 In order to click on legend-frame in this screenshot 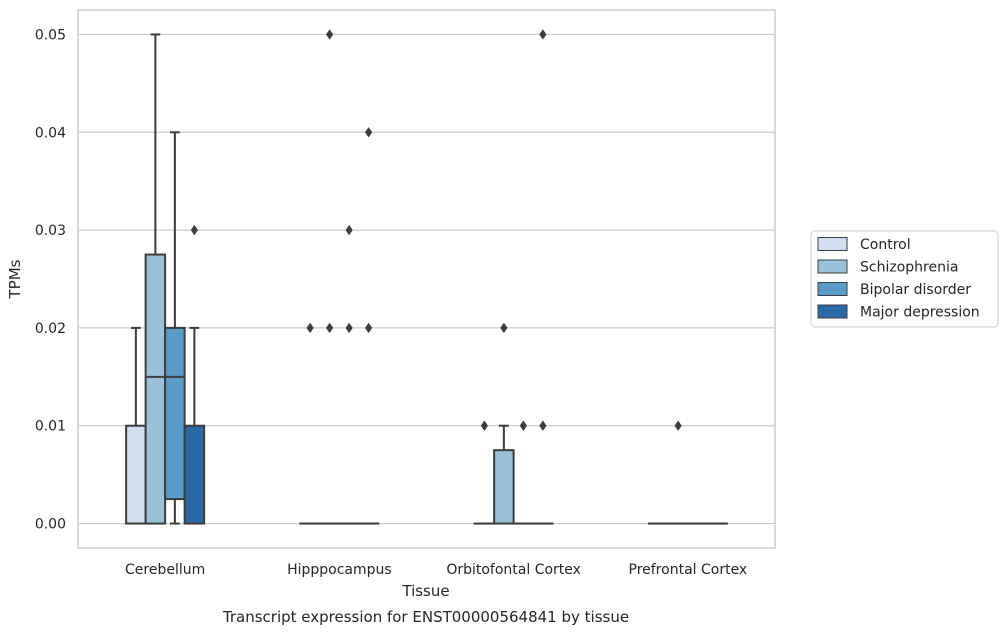, I will do `click(904, 279)`.